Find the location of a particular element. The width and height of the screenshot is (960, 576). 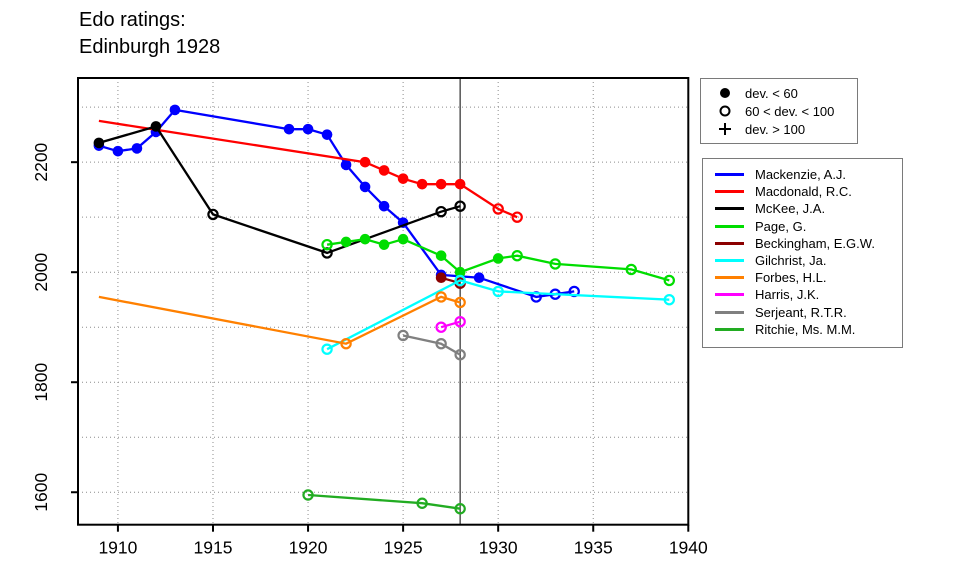

series-legend-label: Serjeant, R.T.R. is located at coordinates (801, 312).